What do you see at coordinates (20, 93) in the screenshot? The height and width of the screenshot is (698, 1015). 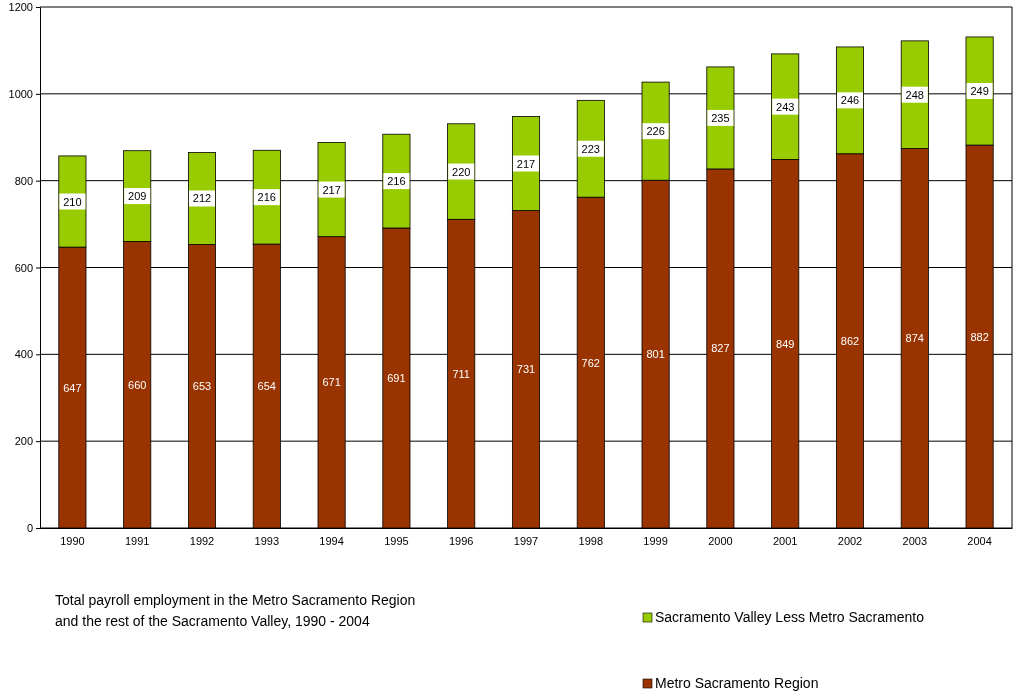 I see `y-tick-label: 1000` at bounding box center [20, 93].